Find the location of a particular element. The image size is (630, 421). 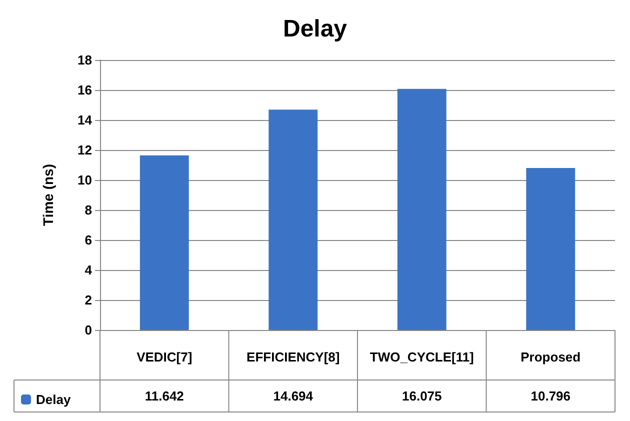

y-tick-label: 12 is located at coordinates (85, 150).